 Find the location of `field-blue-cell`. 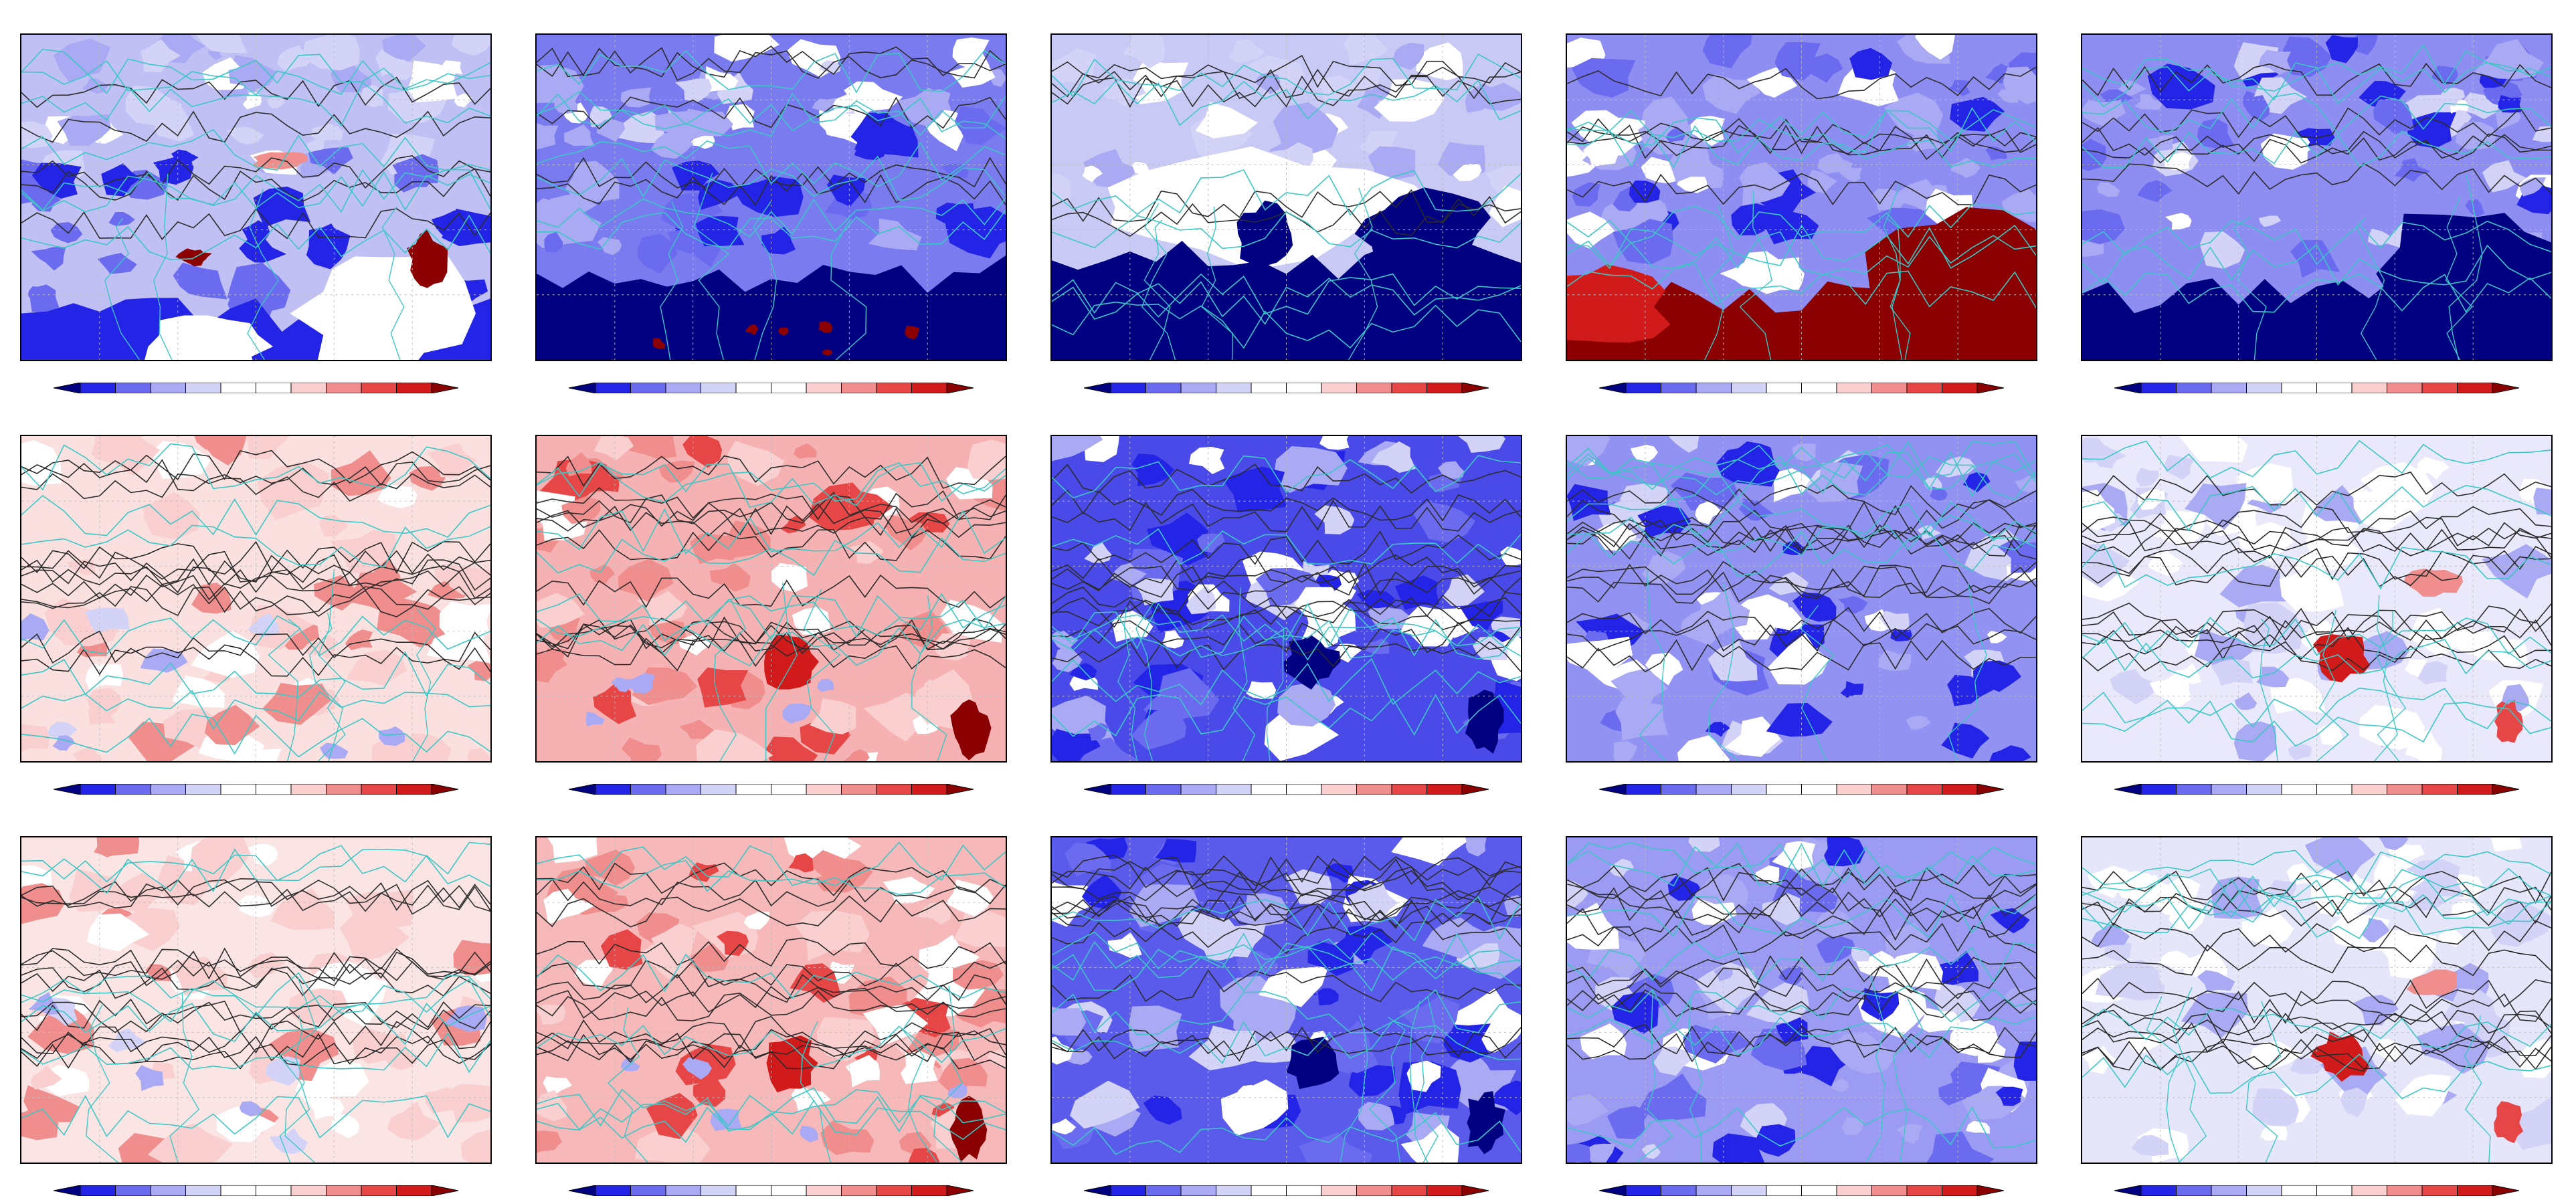

field-blue-cell is located at coordinates (1313, 1063).